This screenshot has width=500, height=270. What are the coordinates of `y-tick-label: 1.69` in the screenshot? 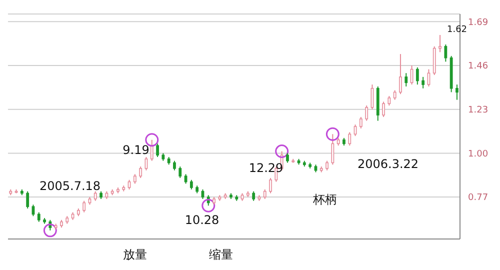 It's located at (478, 23).